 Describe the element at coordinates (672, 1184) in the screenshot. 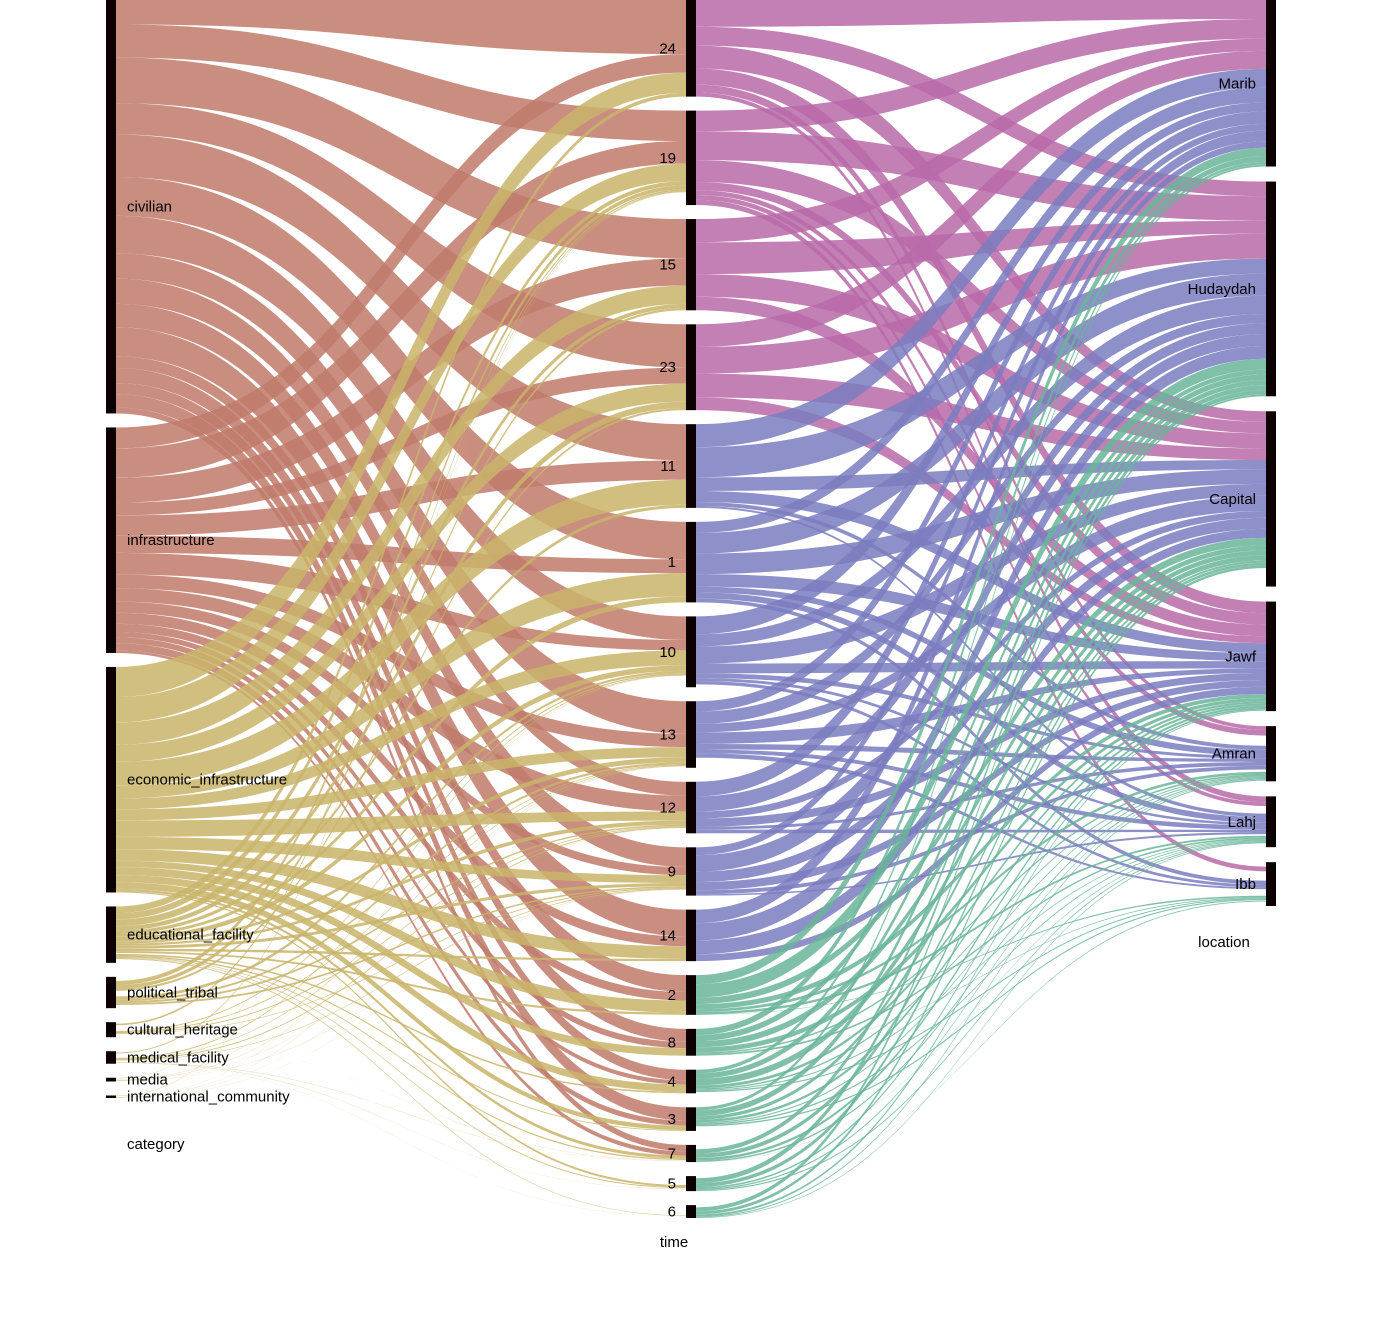

I see `label-time-5: 5` at that location.